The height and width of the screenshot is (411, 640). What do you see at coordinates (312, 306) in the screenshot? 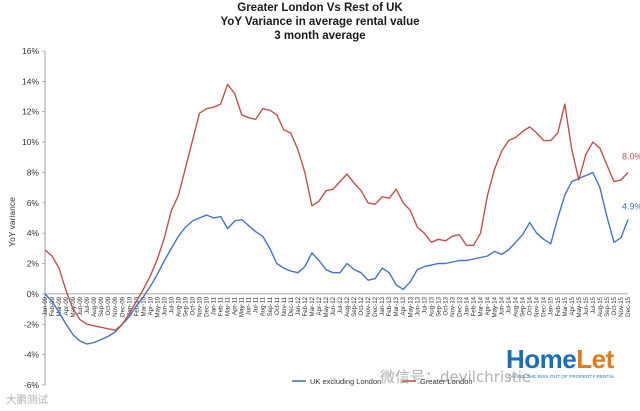
I see `x-tick-label: Mar-12` at bounding box center [312, 306].